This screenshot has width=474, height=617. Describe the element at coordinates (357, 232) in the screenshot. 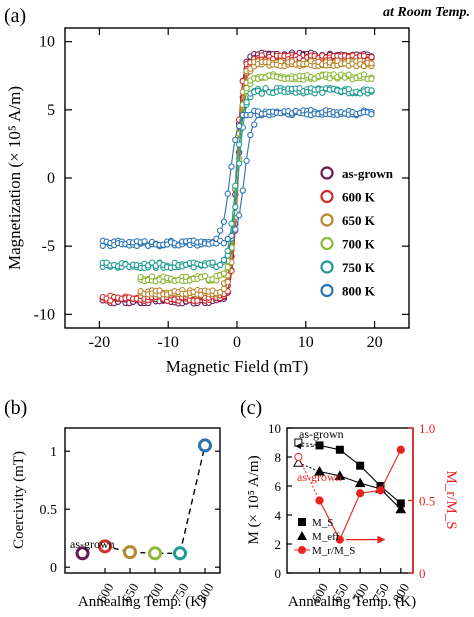

I see `panel-a-legend: as-grown 600 K 650 K 700 K 750 K 800 K` at that location.